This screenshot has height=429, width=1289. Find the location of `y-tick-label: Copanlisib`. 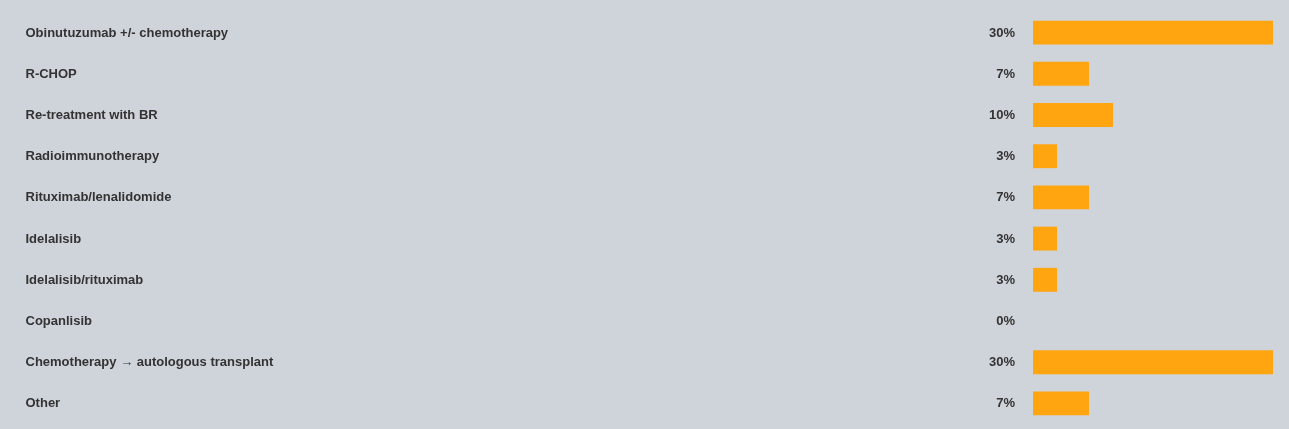

y-tick-label: Copanlisib is located at coordinates (59, 320).